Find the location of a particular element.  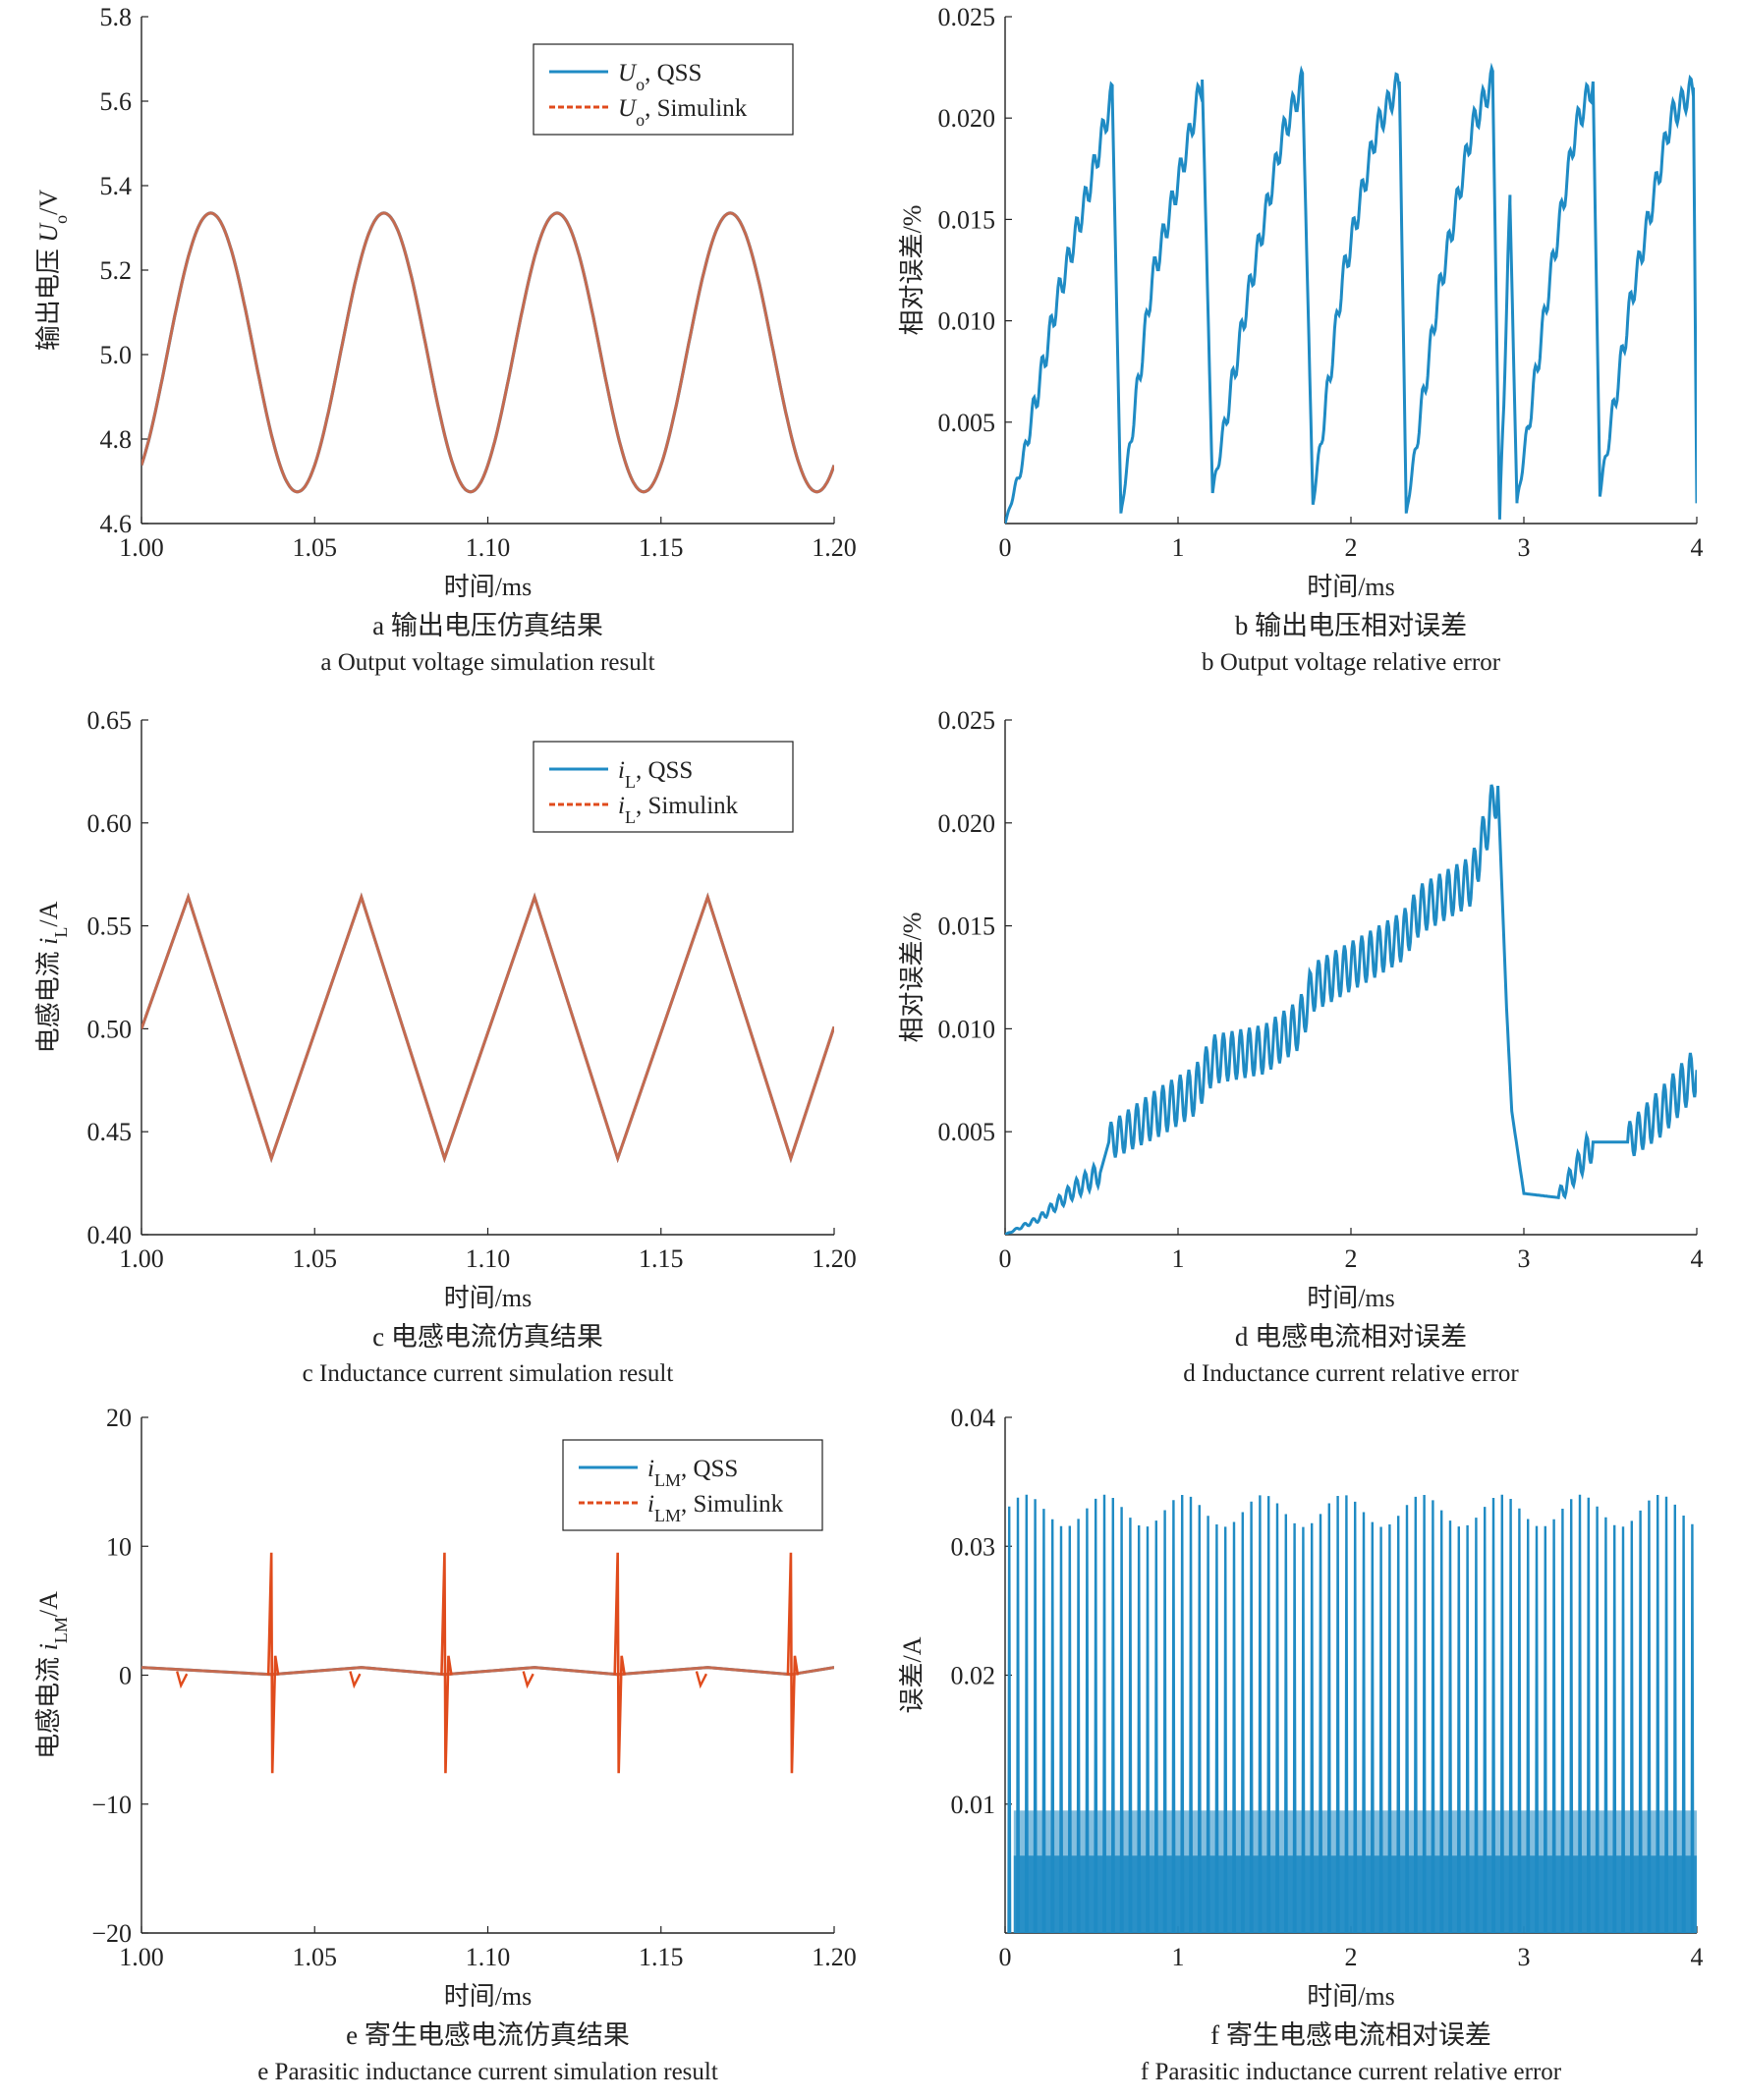

caption-cn: e 寄生电感电流仿真结果 is located at coordinates (488, 2035).